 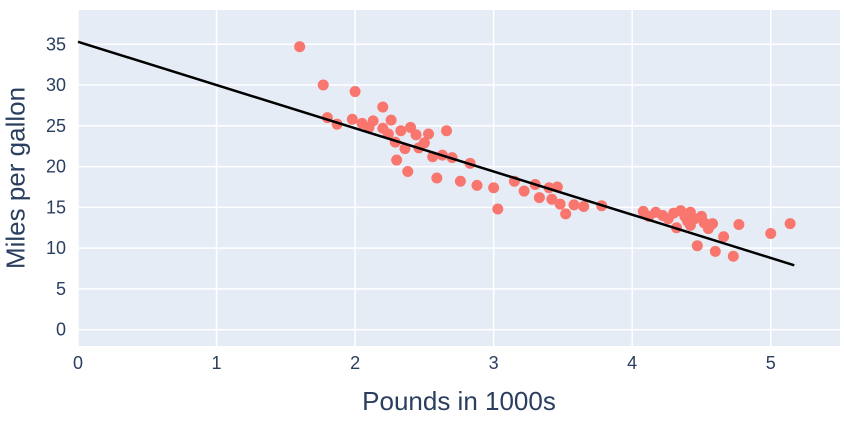 What do you see at coordinates (56, 167) in the screenshot?
I see `y-tick-label: 20` at bounding box center [56, 167].